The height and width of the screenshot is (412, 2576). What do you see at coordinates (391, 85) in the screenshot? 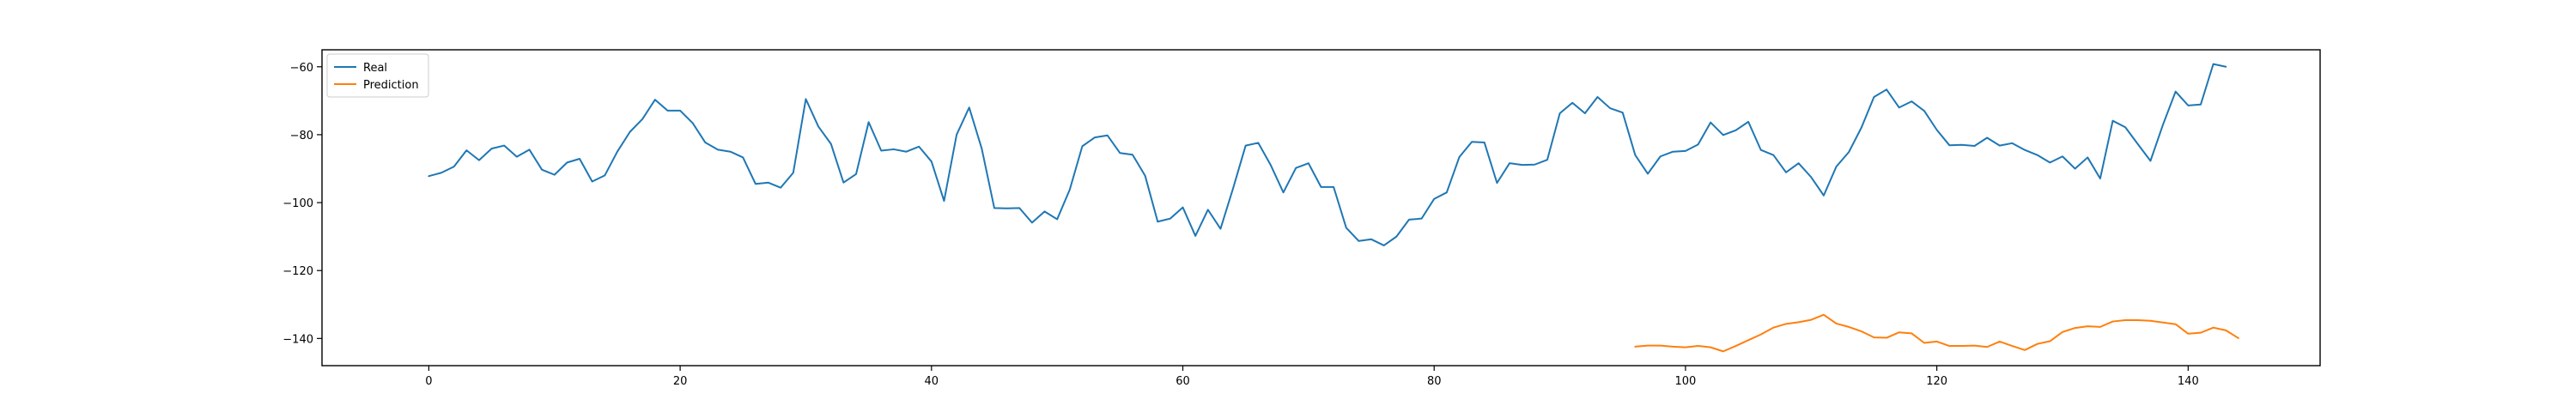
I see `legend-label-prediction: Prediction` at bounding box center [391, 85].